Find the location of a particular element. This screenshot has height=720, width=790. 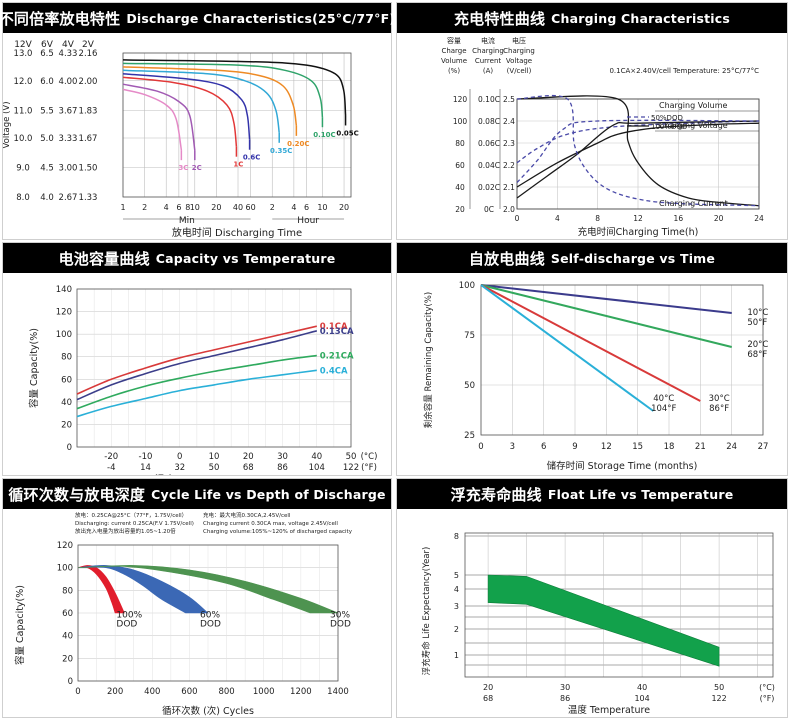

capacity-y-tick: 20 is located at coordinates (66, 425).